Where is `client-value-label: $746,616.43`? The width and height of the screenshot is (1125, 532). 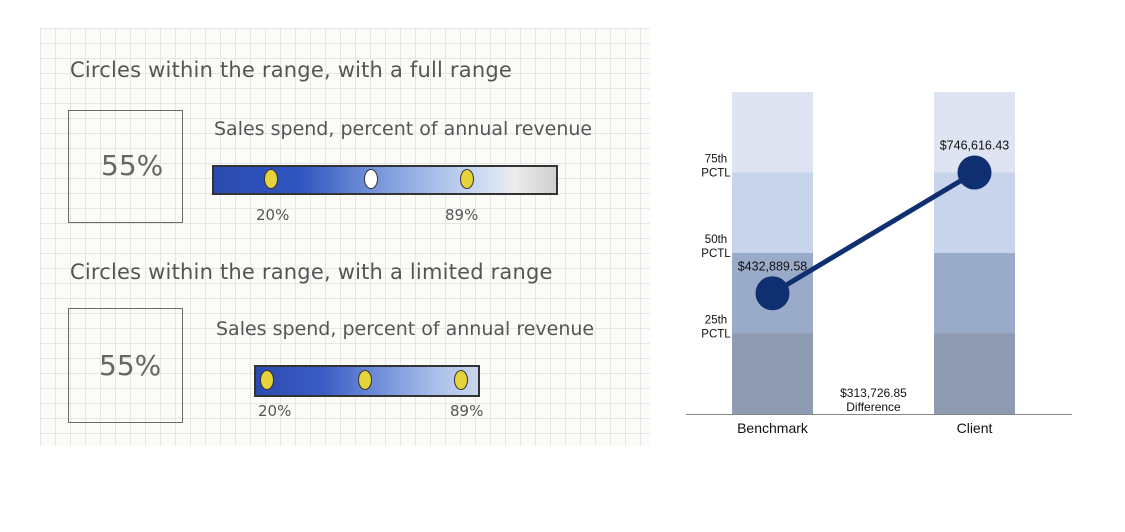
client-value-label: $746,616.43 is located at coordinates (975, 146).